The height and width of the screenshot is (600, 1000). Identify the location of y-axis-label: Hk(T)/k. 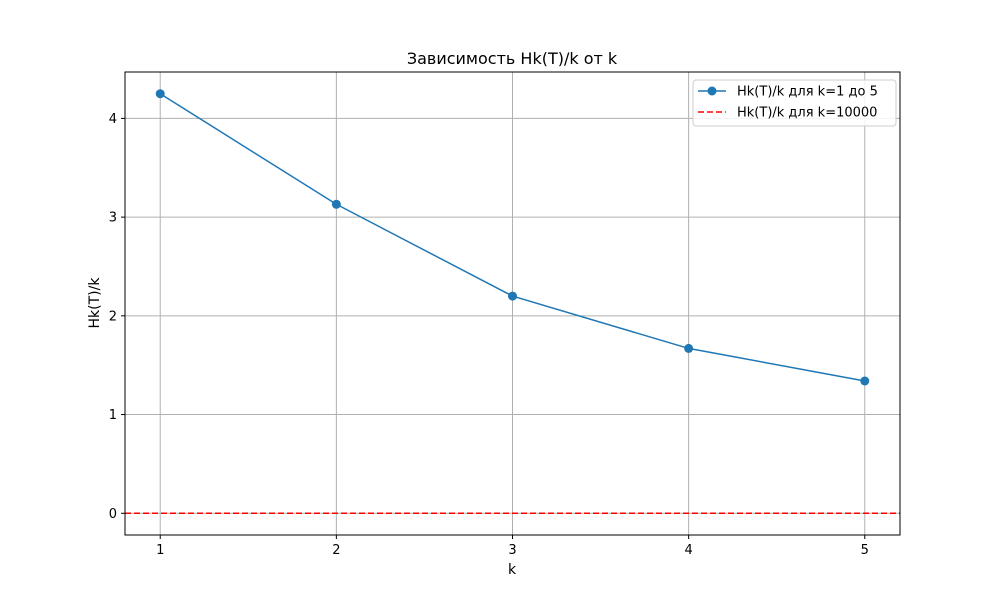
(95, 303).